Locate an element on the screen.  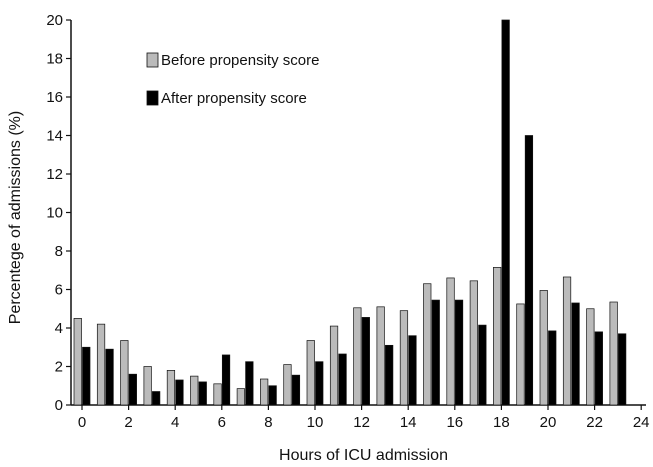
y-tick-label: 0 is located at coordinates (59, 405).